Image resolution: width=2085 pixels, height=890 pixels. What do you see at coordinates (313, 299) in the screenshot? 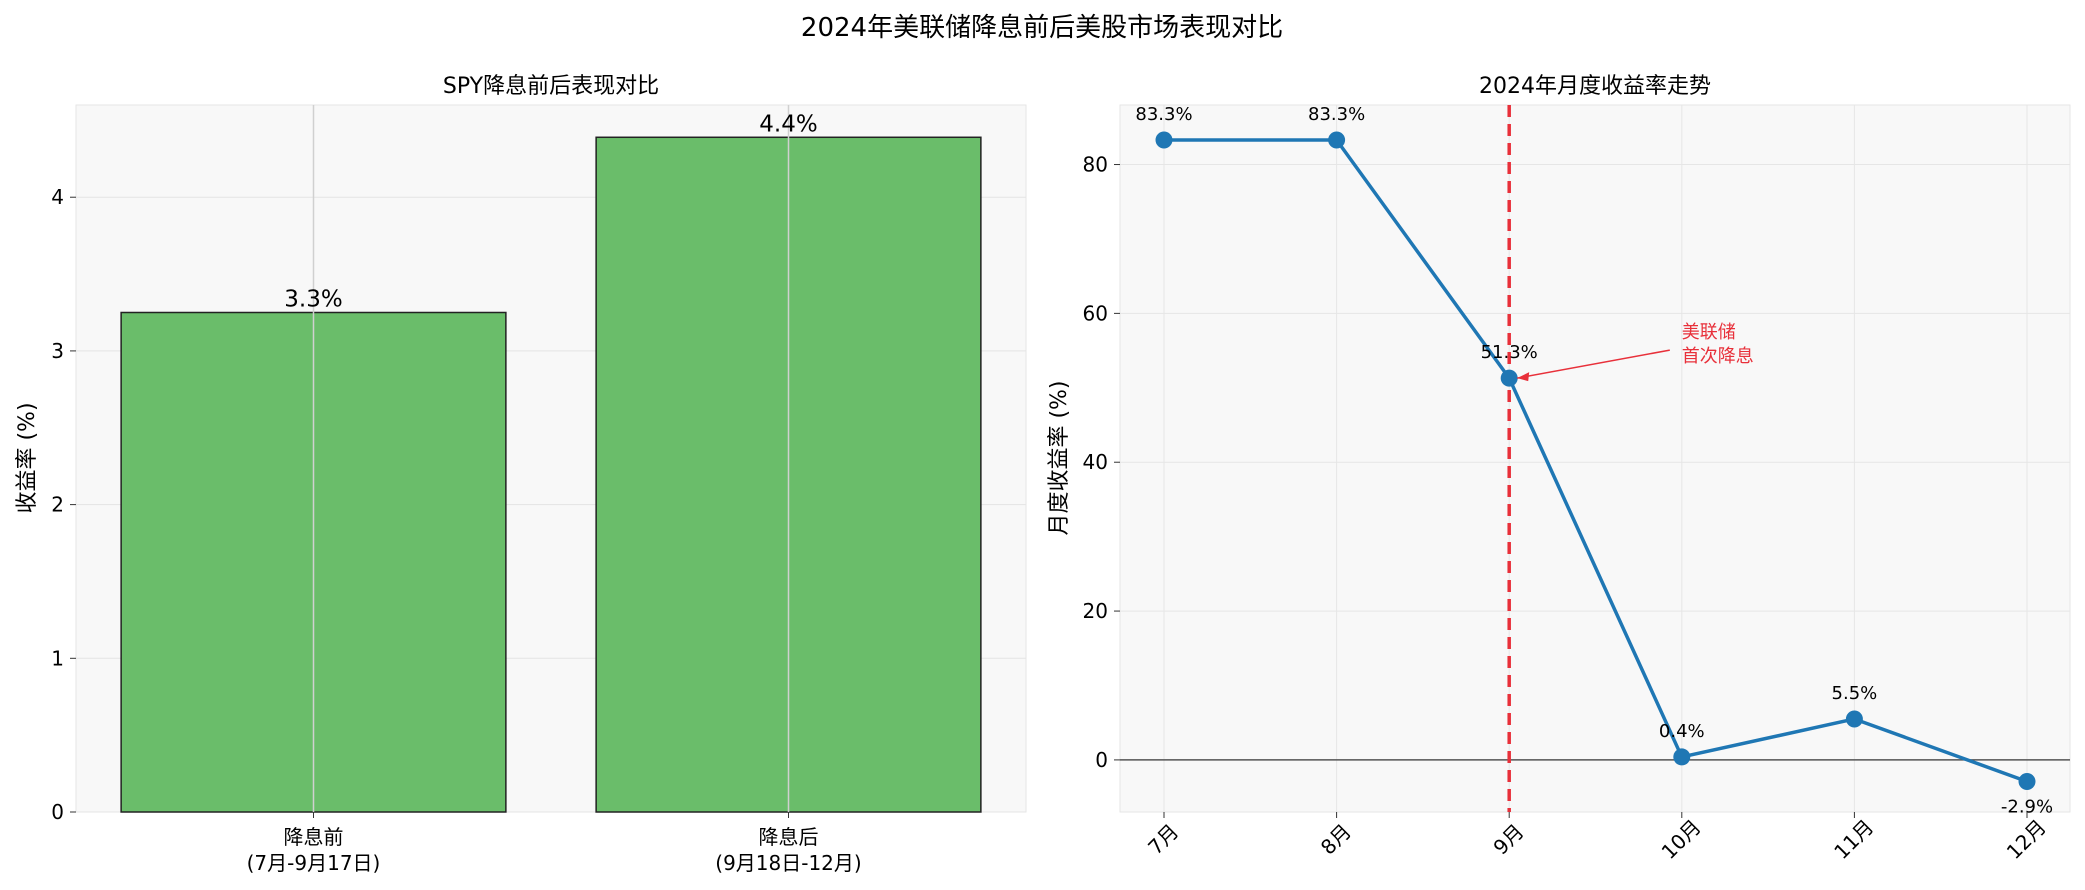
I see `data-label: 3.3%` at bounding box center [313, 299].